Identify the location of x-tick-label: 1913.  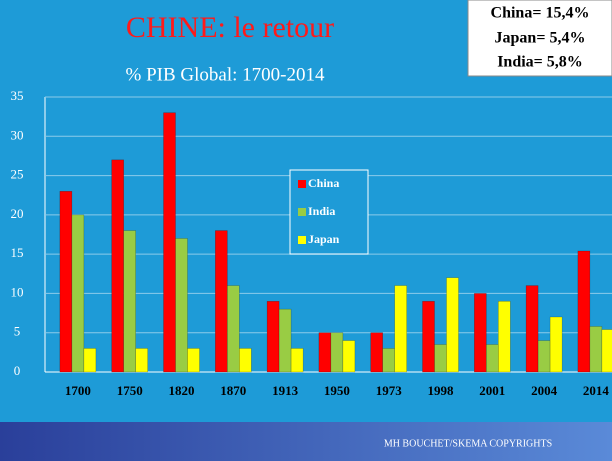
(285, 390).